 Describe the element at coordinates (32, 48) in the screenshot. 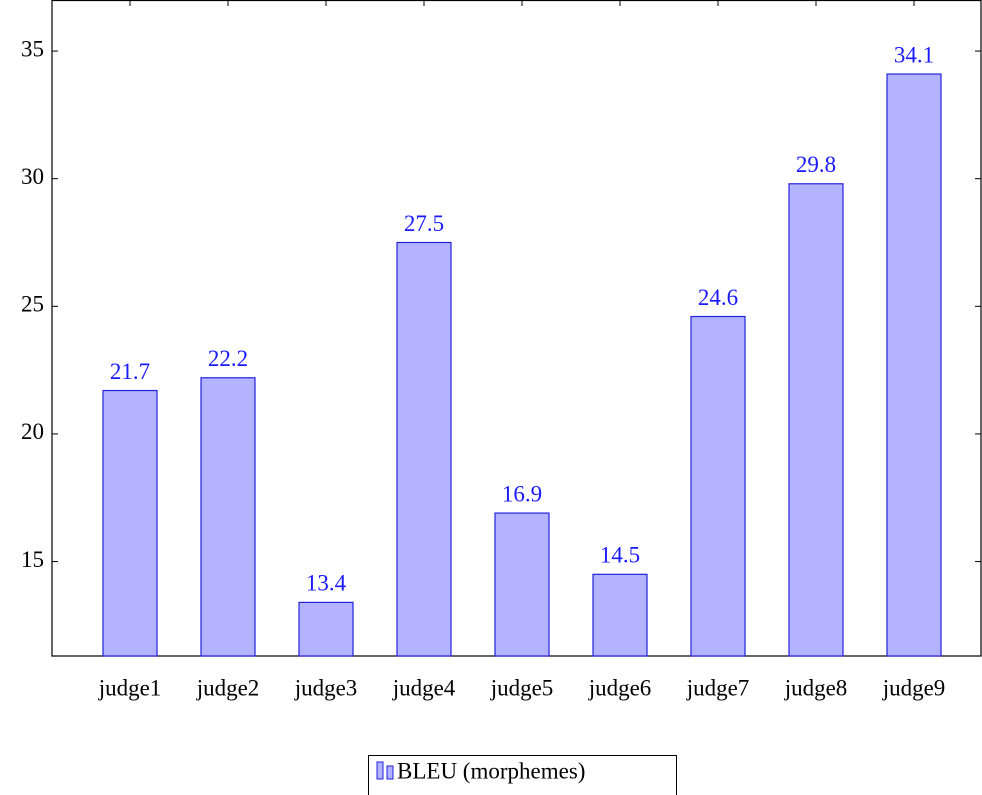

I see `y-tick-label: 35` at that location.